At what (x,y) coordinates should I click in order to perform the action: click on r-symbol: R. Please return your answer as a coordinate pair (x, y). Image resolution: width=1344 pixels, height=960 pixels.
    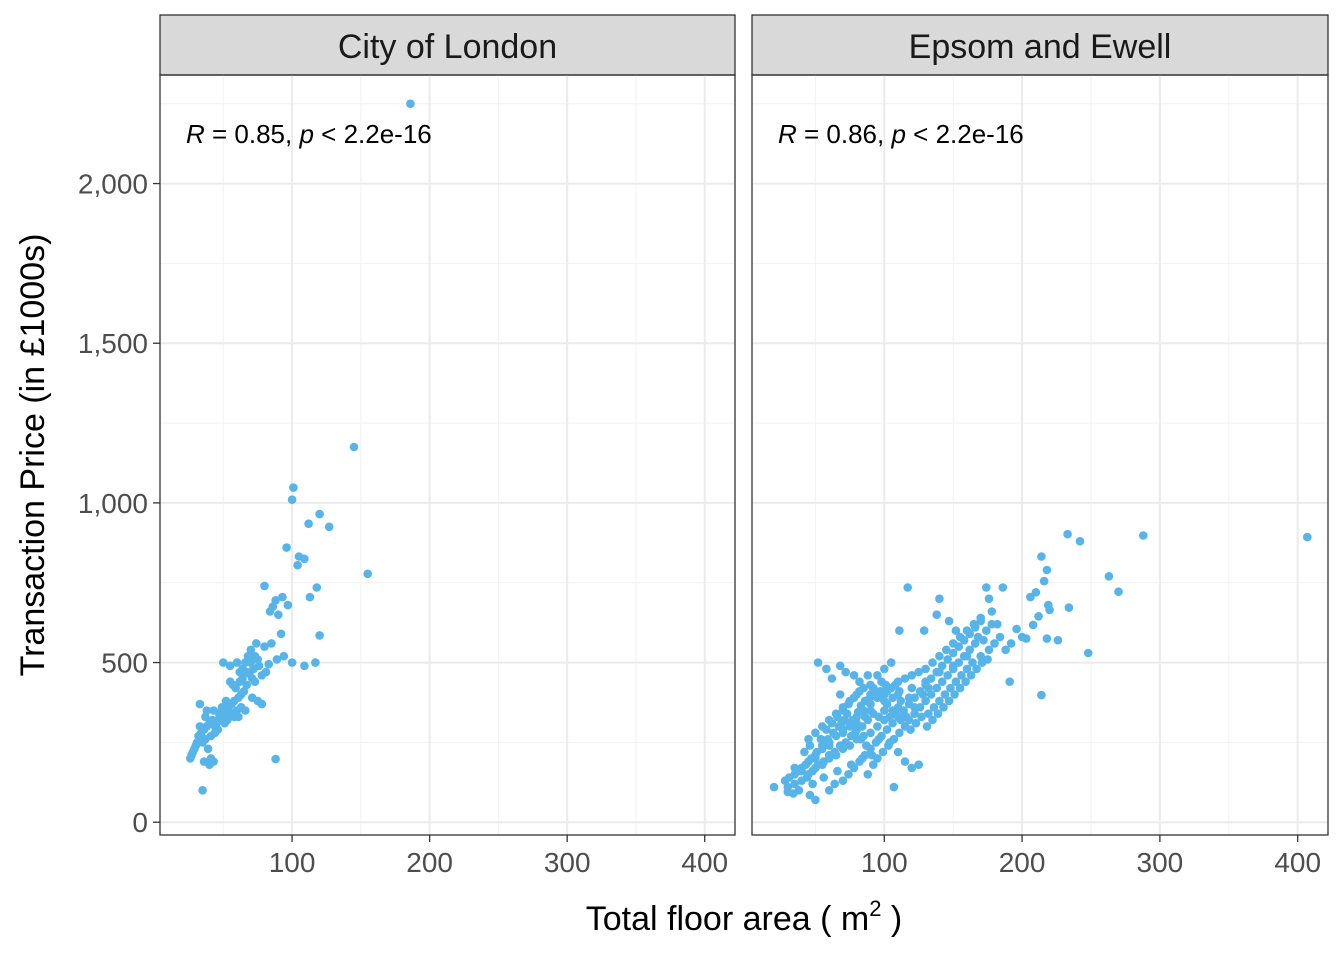
    Looking at the image, I should click on (195, 134).